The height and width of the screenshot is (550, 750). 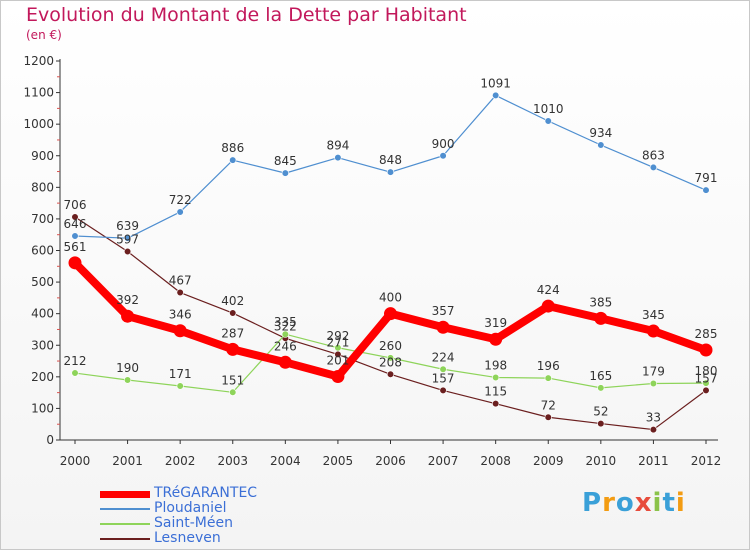 I want to click on y-tick-label: 700, so click(x=42, y=219).